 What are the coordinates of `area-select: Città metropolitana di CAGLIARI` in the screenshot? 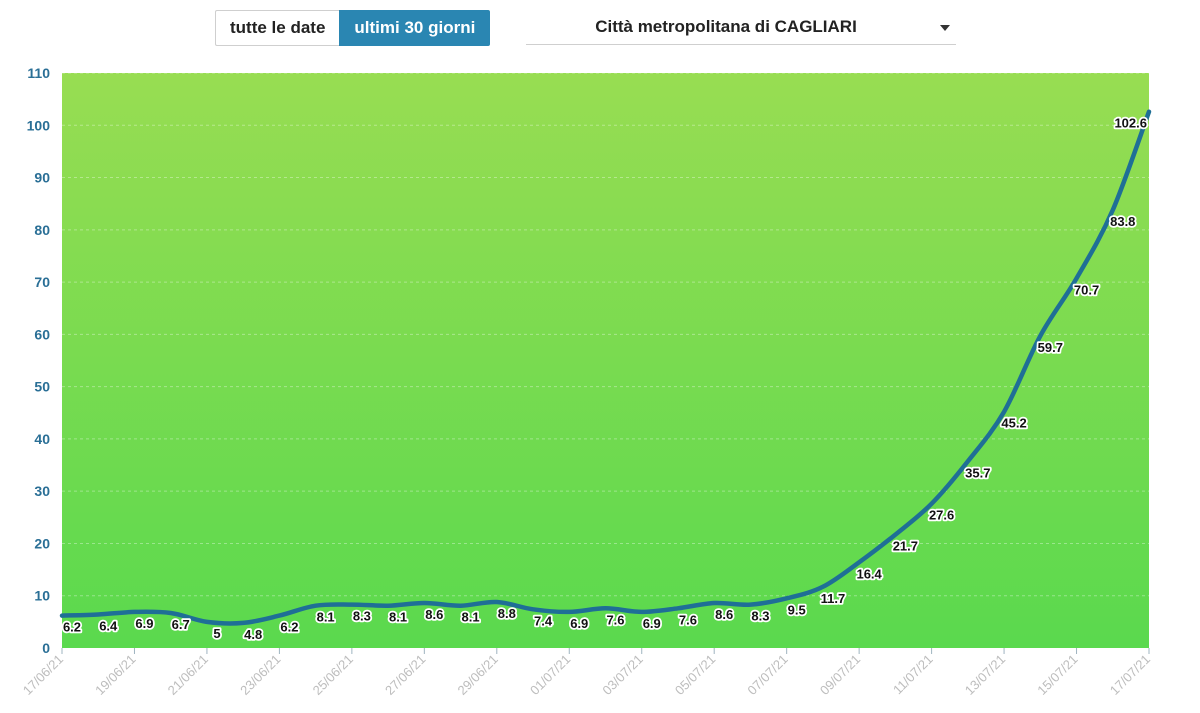 It's located at (741, 27).